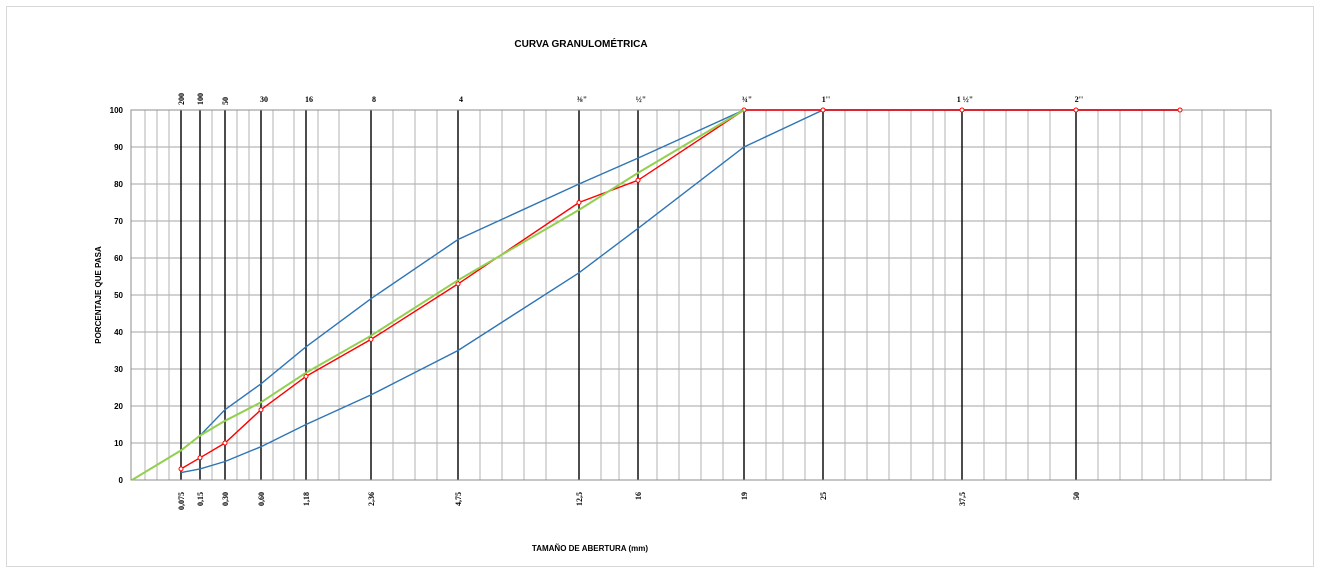 Image resolution: width=1320 pixels, height=573 pixels. What do you see at coordinates (264, 99) in the screenshot?
I see `sieve-number-label: 30` at bounding box center [264, 99].